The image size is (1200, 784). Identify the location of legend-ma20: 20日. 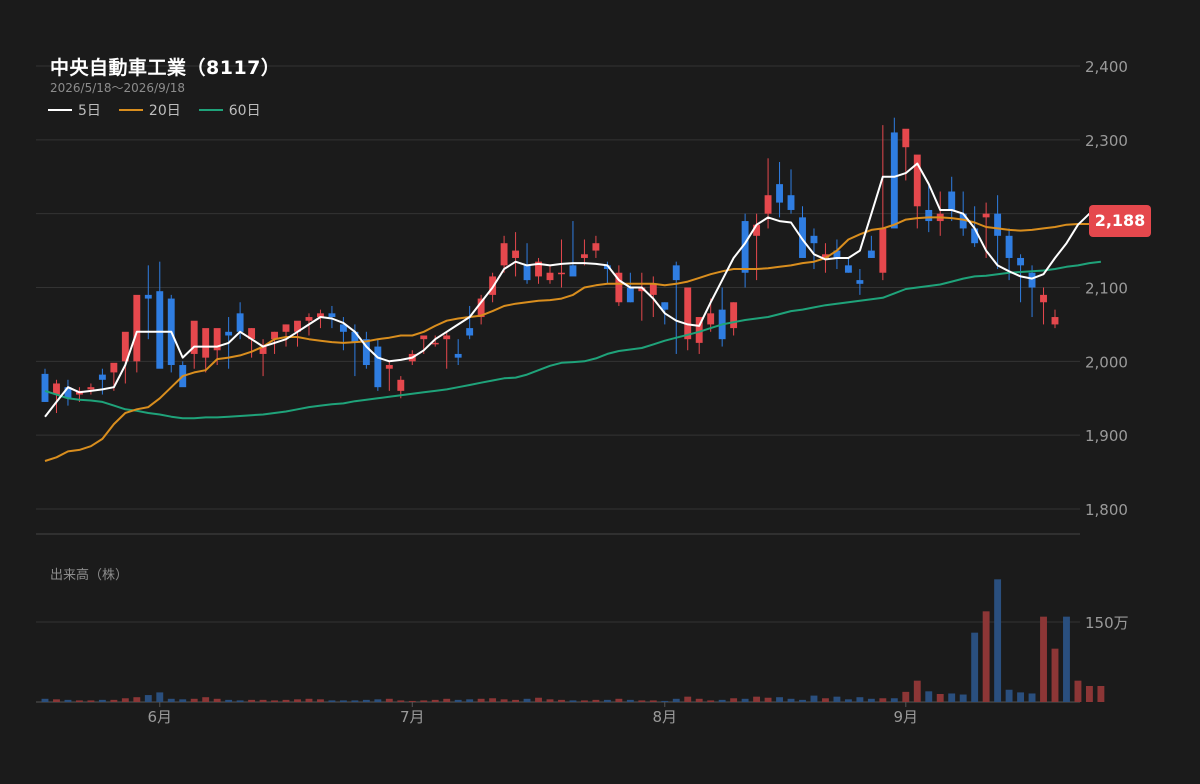
(149, 110).